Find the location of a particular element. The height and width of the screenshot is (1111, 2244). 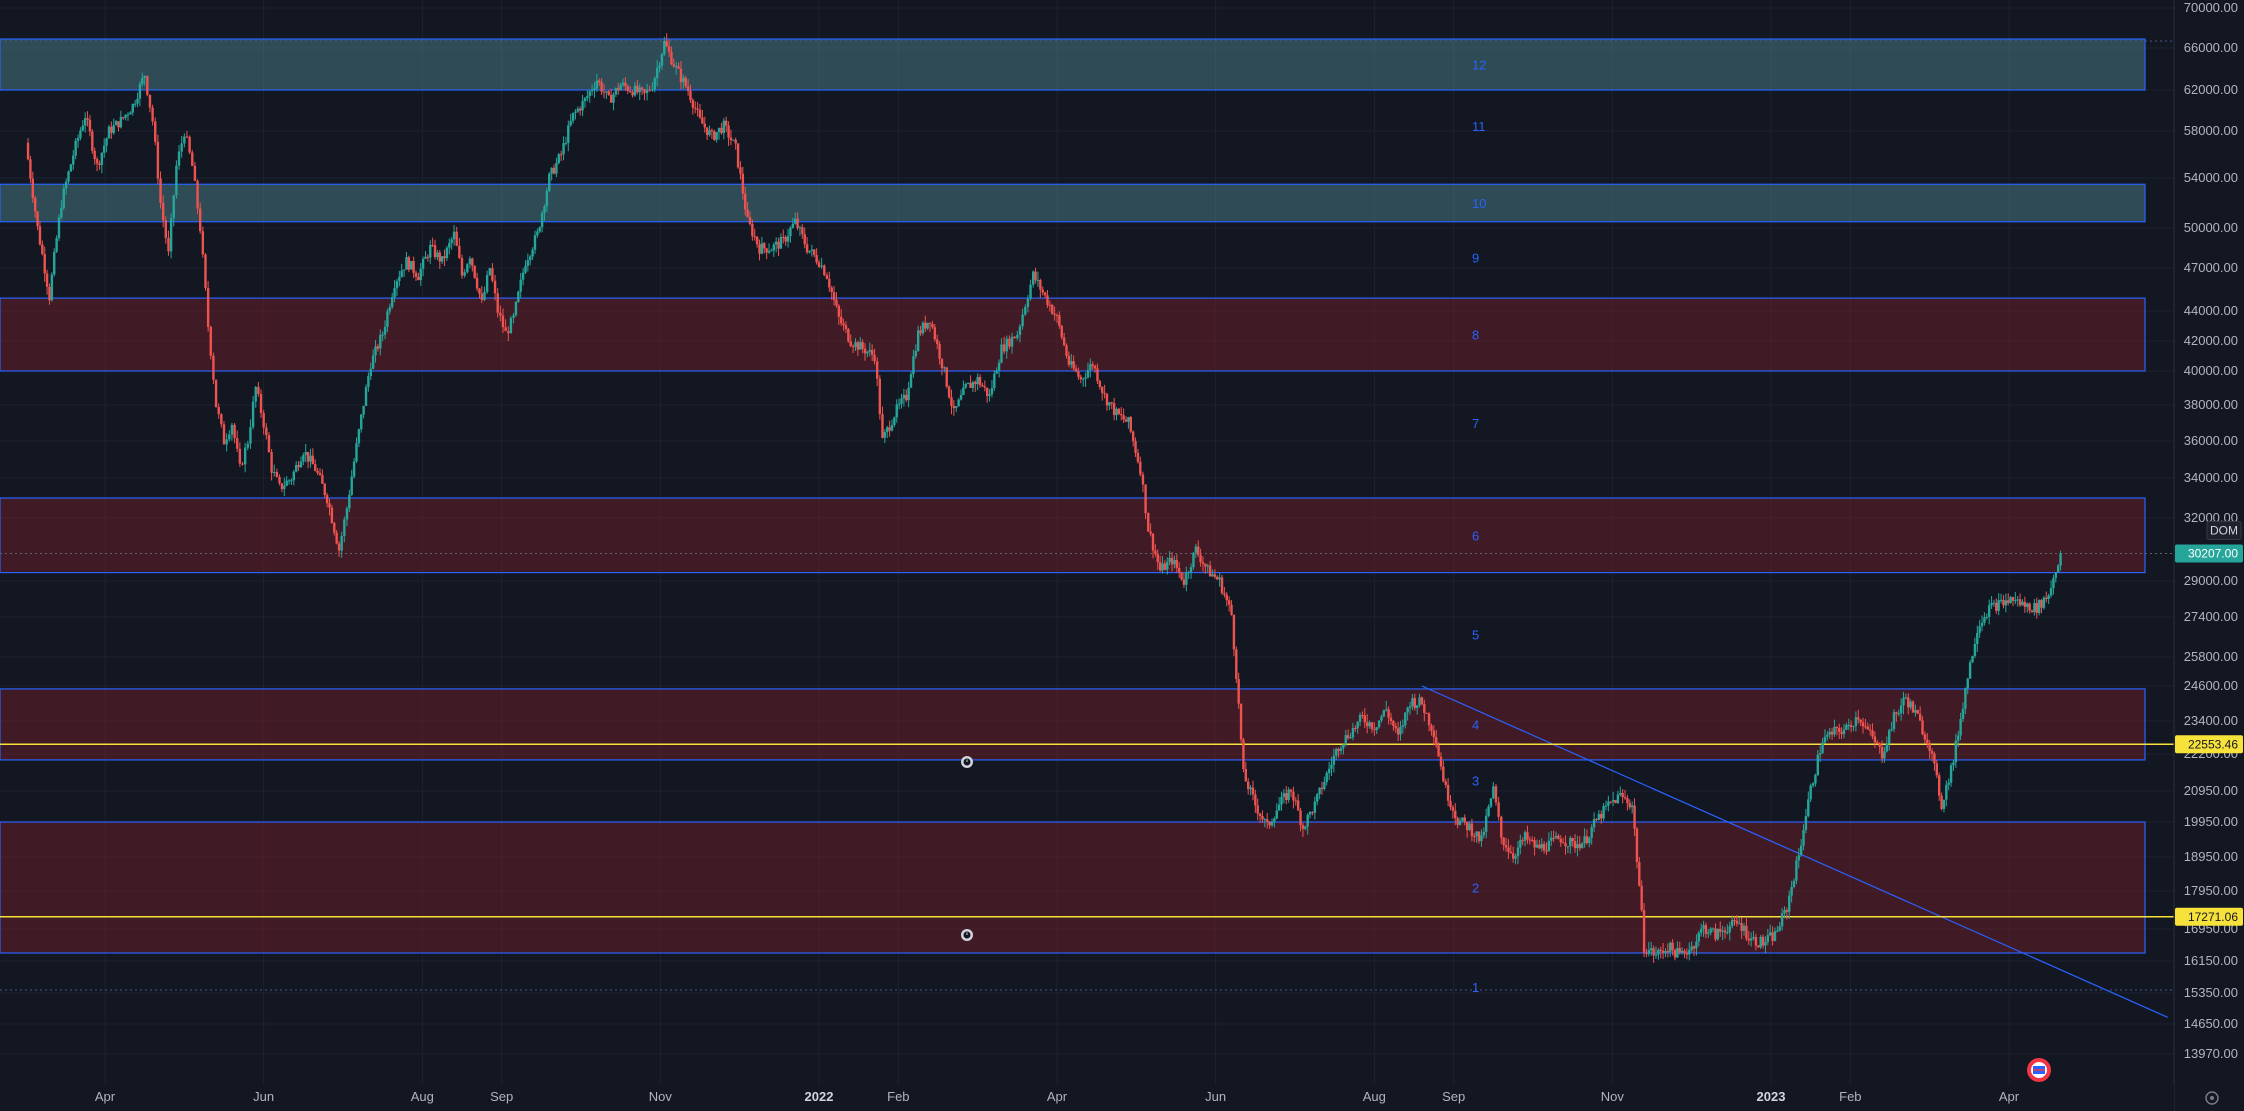

flag-icon is located at coordinates (2039, 1070).